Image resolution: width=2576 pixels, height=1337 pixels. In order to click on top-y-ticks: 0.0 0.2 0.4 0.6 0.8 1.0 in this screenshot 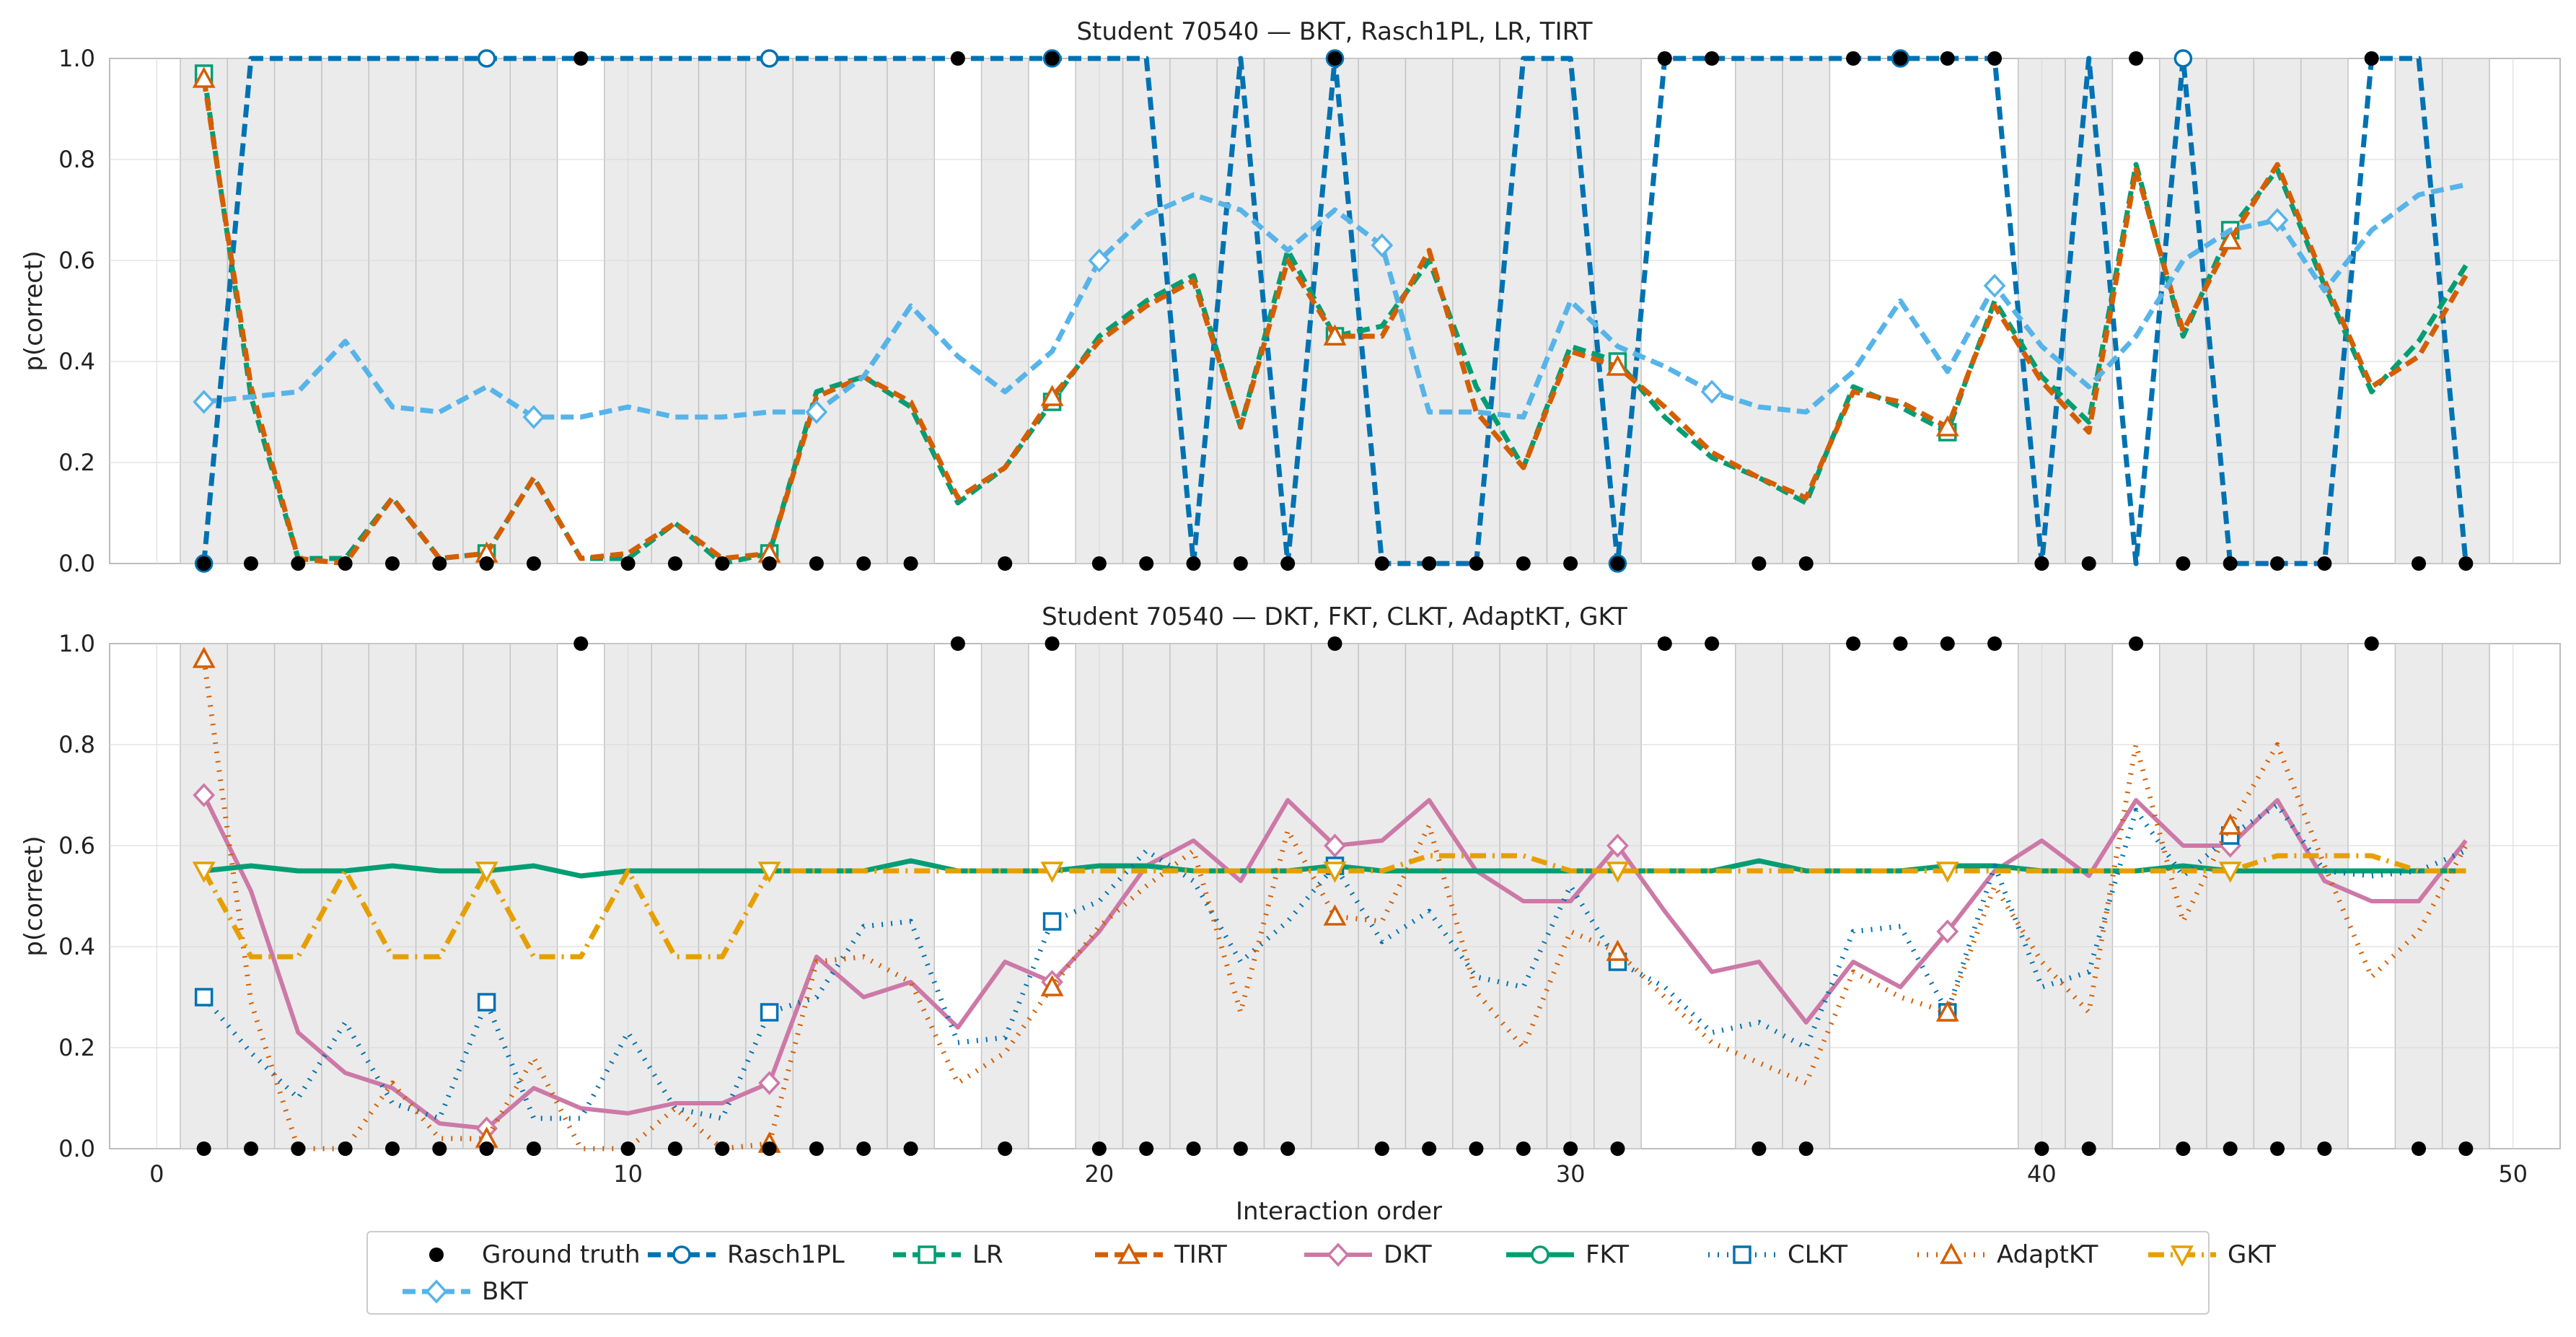, I will do `click(76, 311)`.